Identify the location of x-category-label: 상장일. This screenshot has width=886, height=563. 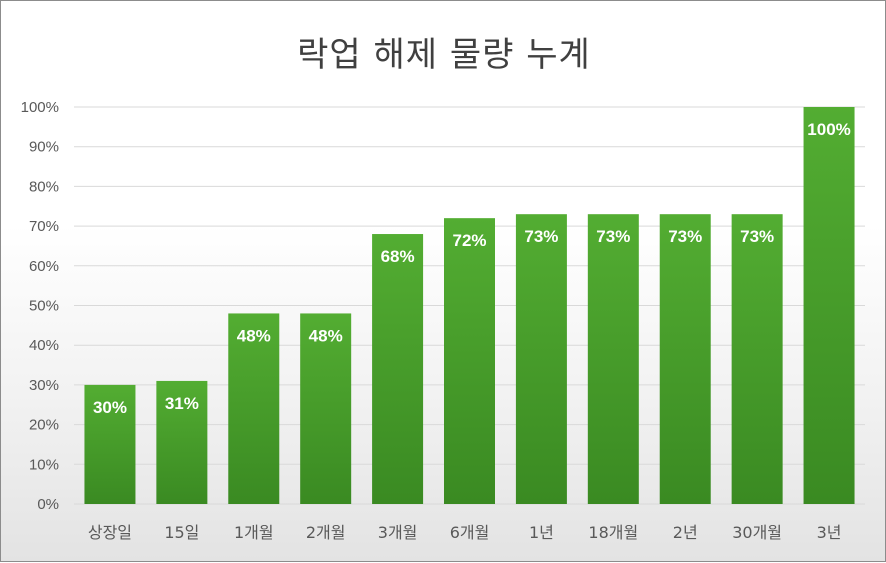
(110, 532).